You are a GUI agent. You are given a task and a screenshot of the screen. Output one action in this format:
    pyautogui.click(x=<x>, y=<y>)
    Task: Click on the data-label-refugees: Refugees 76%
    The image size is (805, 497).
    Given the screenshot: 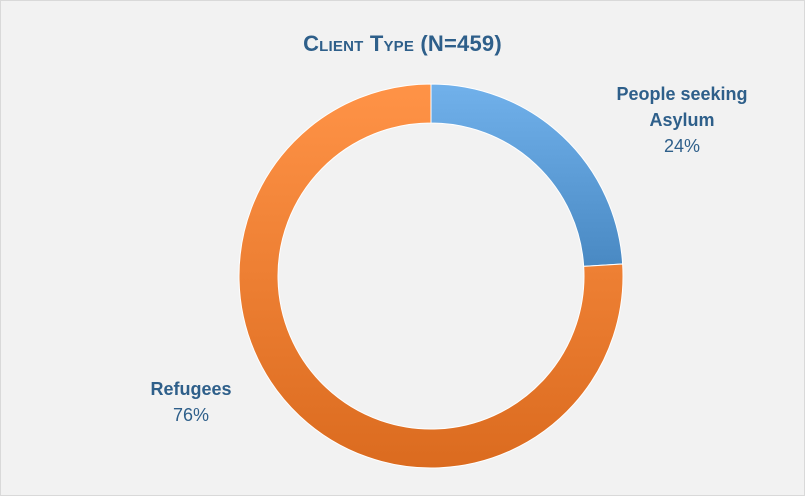 What is the action you would take?
    pyautogui.click(x=191, y=402)
    